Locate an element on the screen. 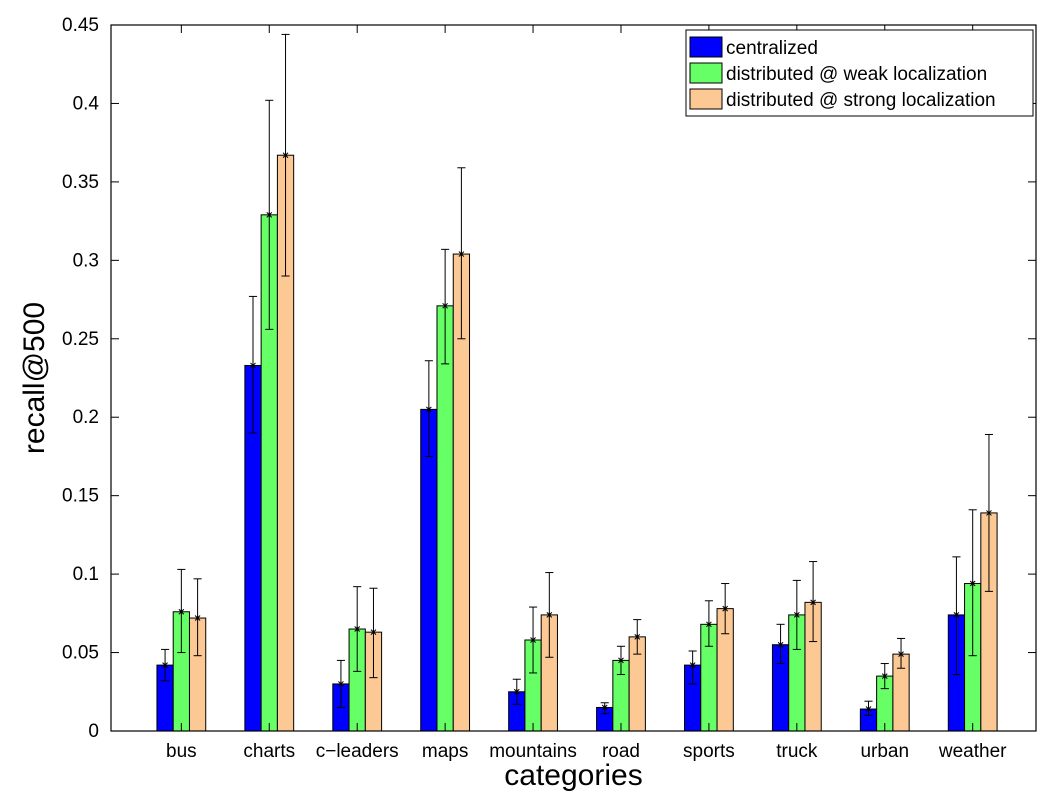 The image size is (1058, 795). x-tick-label-6: road is located at coordinates (621, 751).